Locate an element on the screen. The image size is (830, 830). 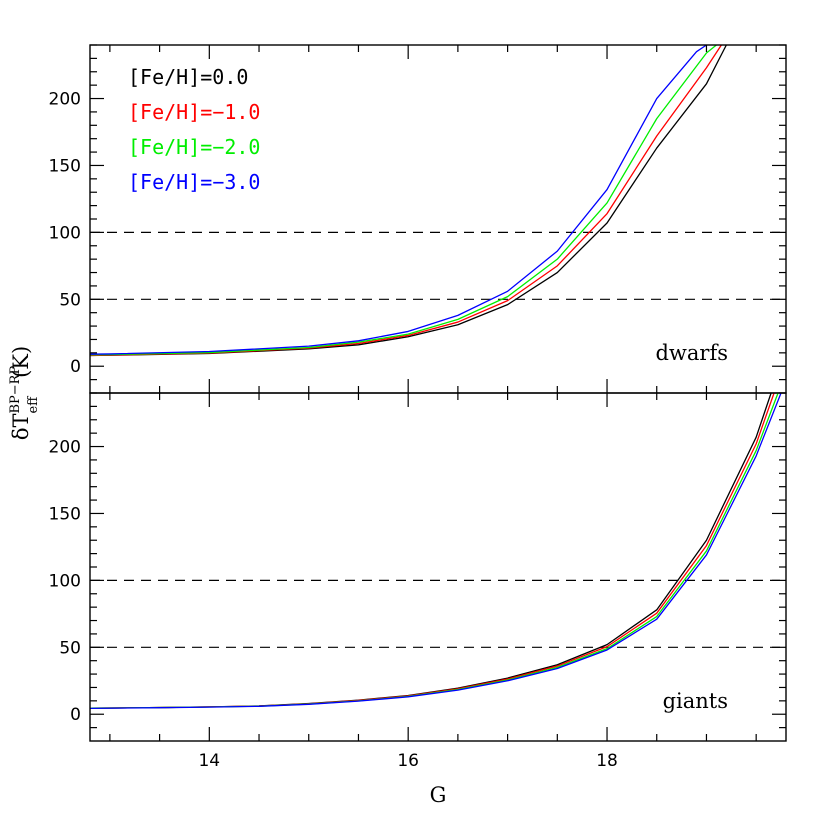
x-tick-label: 16 is located at coordinates (408, 761).